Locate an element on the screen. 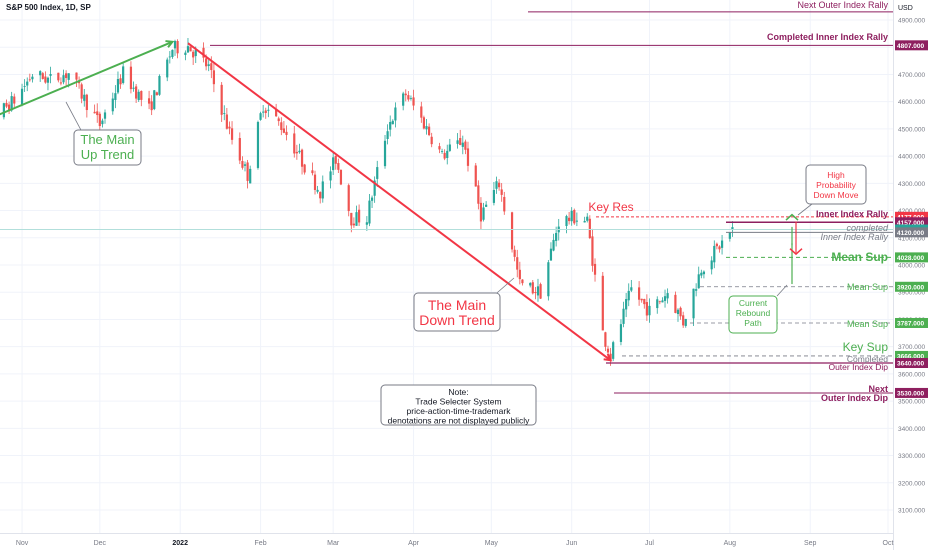  outer-dip-flag: 3640.000 is located at coordinates (911, 363).